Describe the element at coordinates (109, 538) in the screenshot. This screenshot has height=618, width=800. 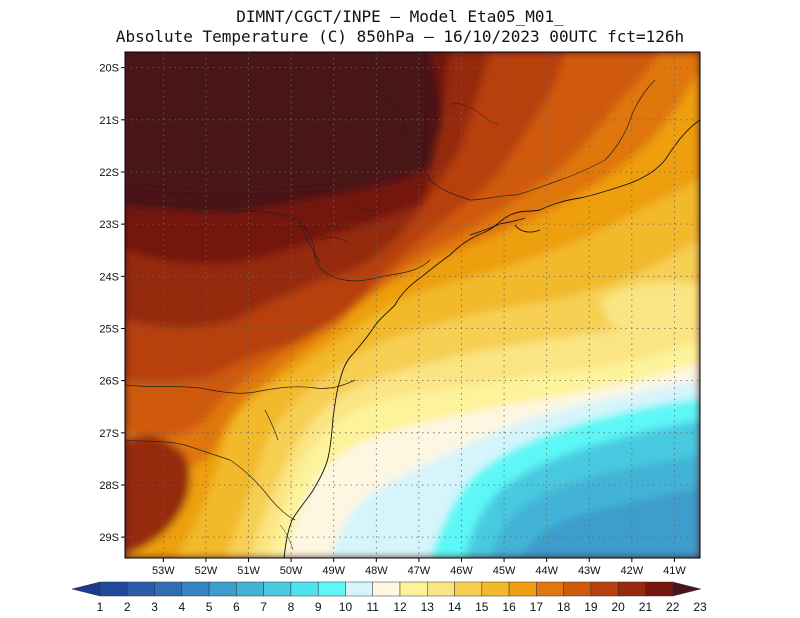
I see `lat-label: 29S` at that location.